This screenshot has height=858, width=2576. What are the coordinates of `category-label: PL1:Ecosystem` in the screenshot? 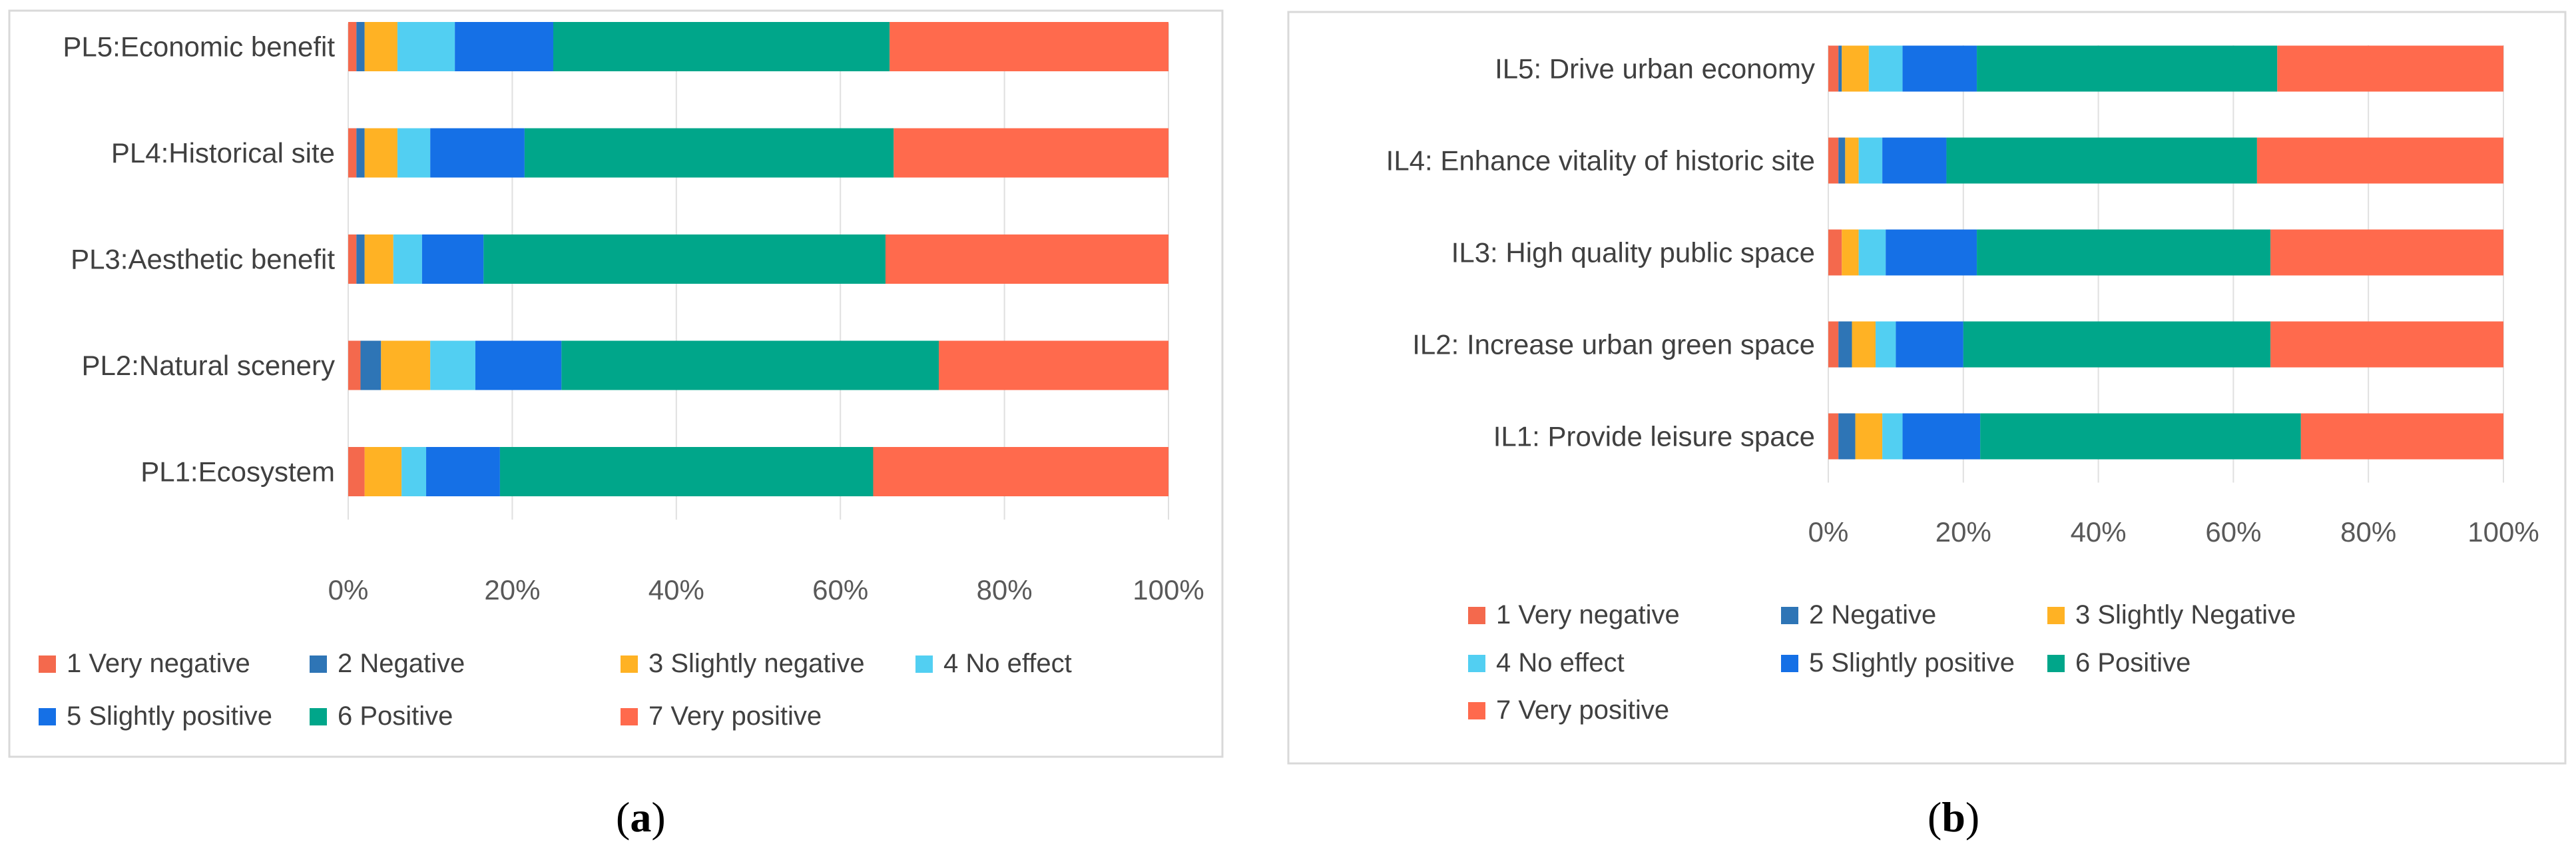 It's located at (237, 472).